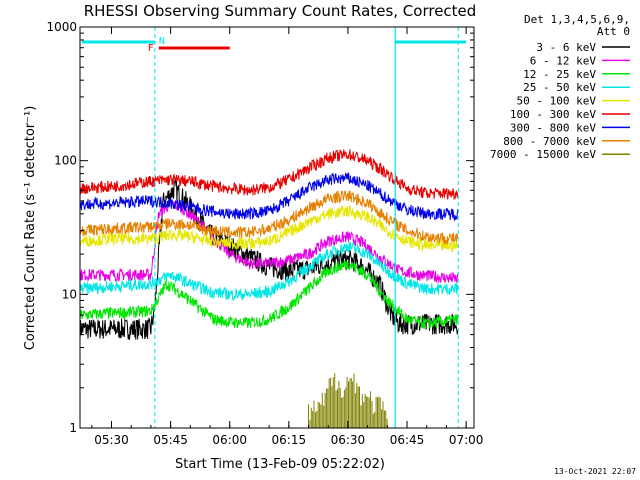 The image size is (640, 480). Describe the element at coordinates (466, 440) in the screenshot. I see `x-tick-label-6: 07:00` at that location.